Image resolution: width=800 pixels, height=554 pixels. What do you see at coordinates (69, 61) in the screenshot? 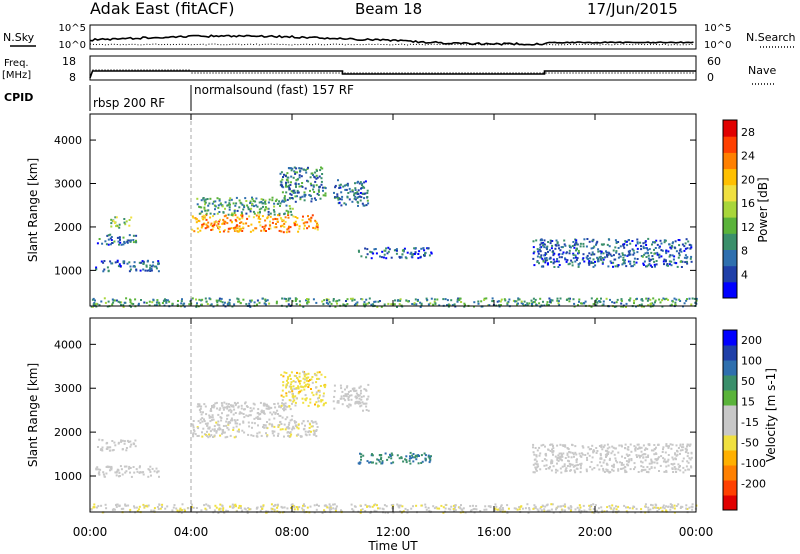
I see `freq-tick-top: 18` at bounding box center [69, 61].